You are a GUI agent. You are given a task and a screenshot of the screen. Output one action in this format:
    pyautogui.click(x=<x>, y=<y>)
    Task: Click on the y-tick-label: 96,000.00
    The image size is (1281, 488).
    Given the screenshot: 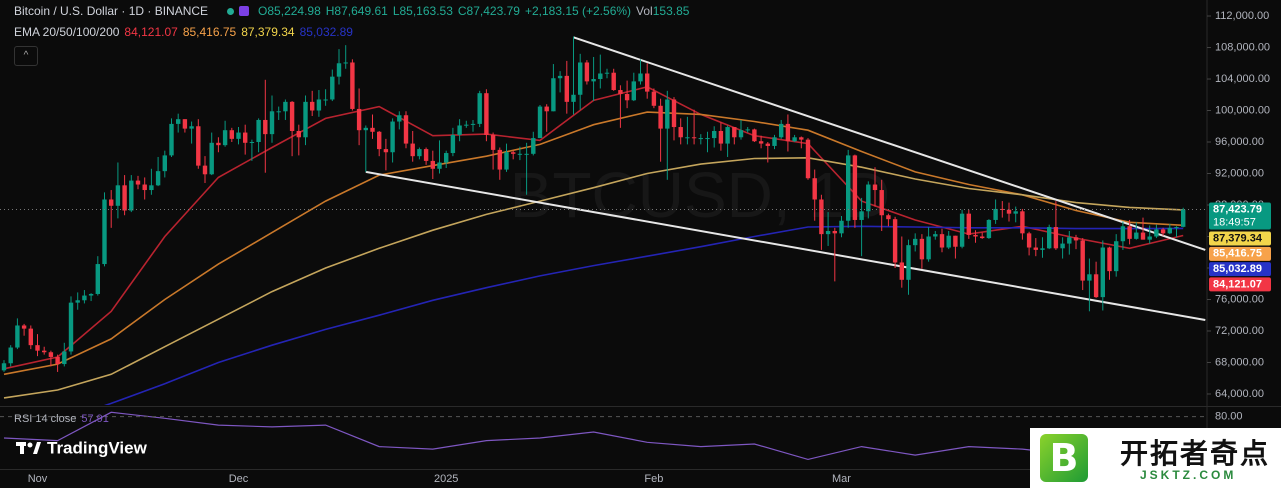 What is the action you would take?
    pyautogui.click(x=1239, y=142)
    